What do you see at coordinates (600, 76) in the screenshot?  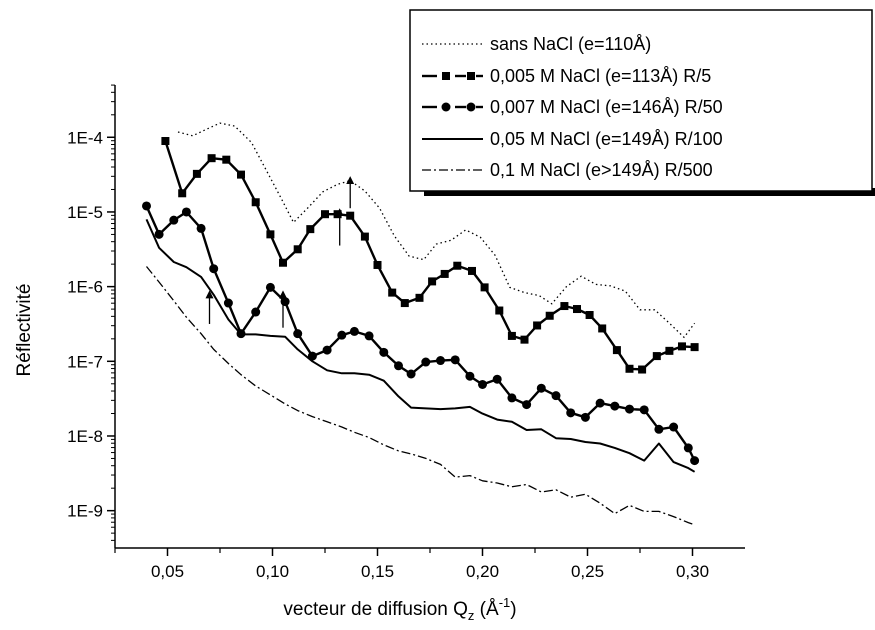 I see `legend-label: 0,005 M NaCl (e=113Å) R/5` at bounding box center [600, 76].